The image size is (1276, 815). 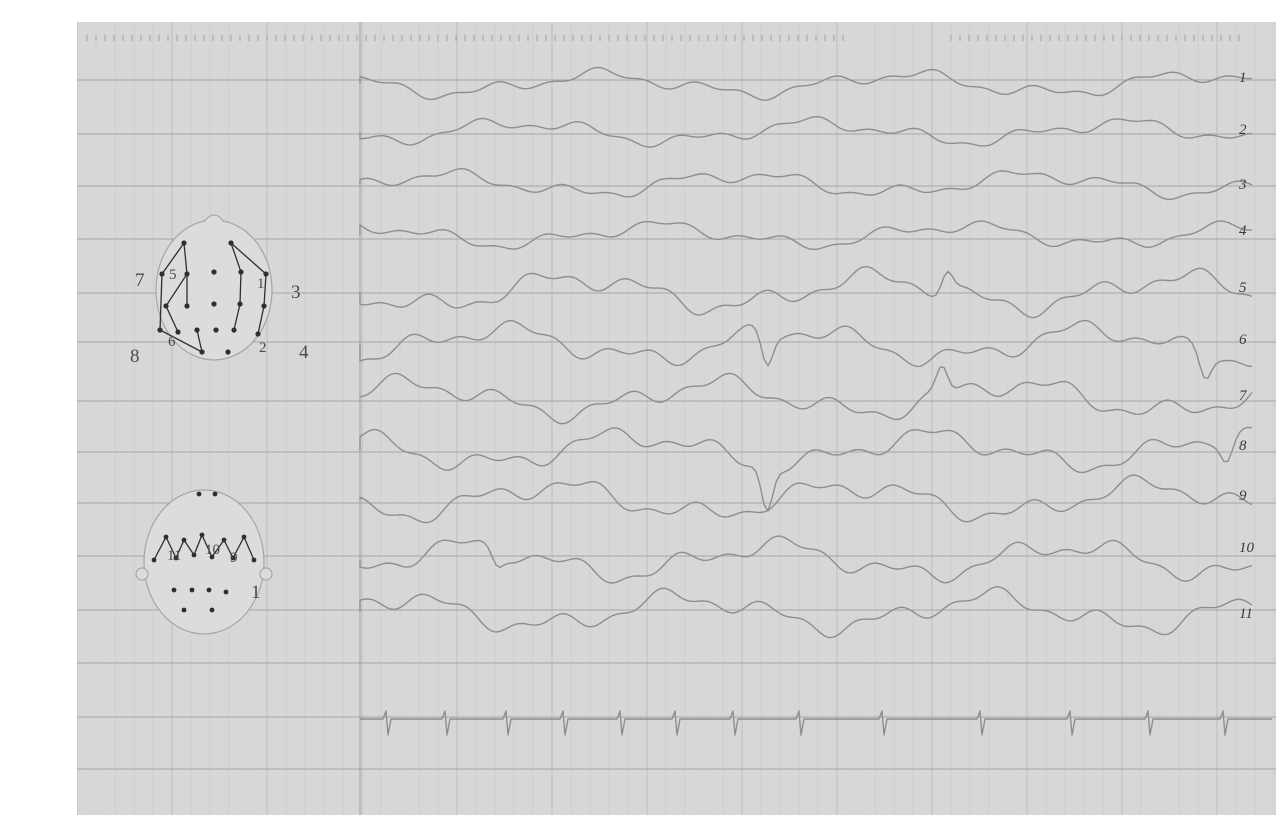 What do you see at coordinates (1243, 340) in the screenshot?
I see `channel-label: 6` at bounding box center [1243, 340].